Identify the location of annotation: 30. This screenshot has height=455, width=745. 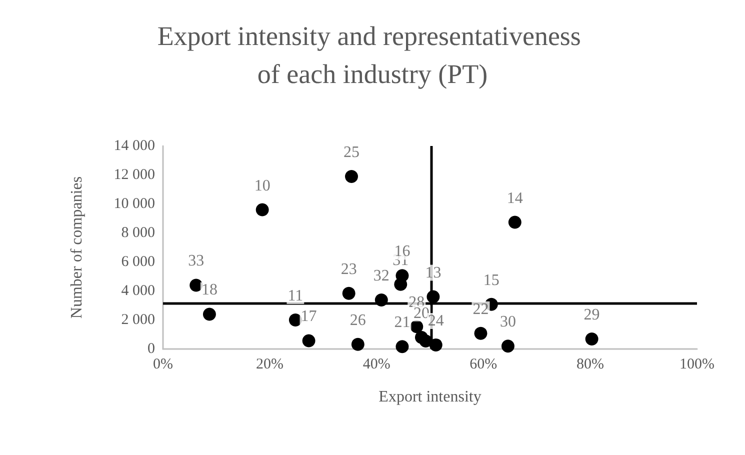
(508, 322).